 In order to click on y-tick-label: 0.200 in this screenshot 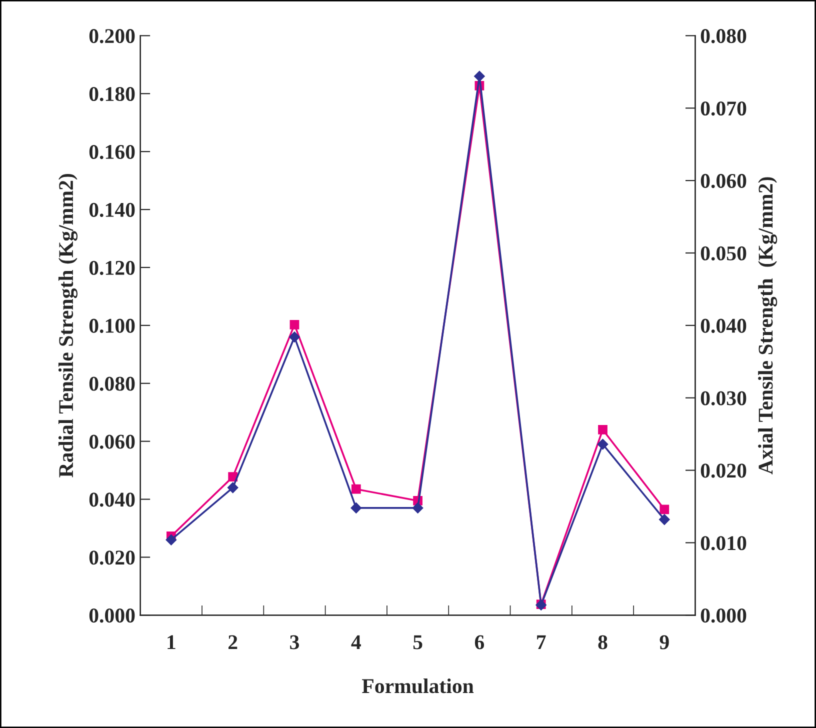, I will do `click(112, 36)`.